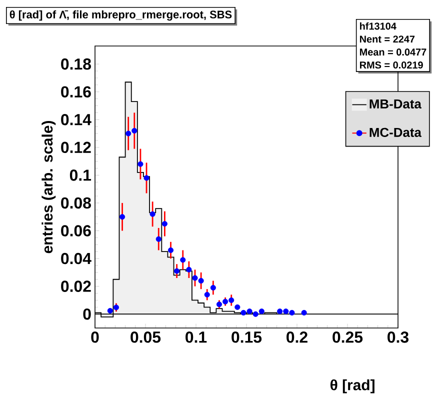 The width and height of the screenshot is (436, 417). What do you see at coordinates (81, 175) in the screenshot?
I see `y-tick-label: 0.1` at bounding box center [81, 175].